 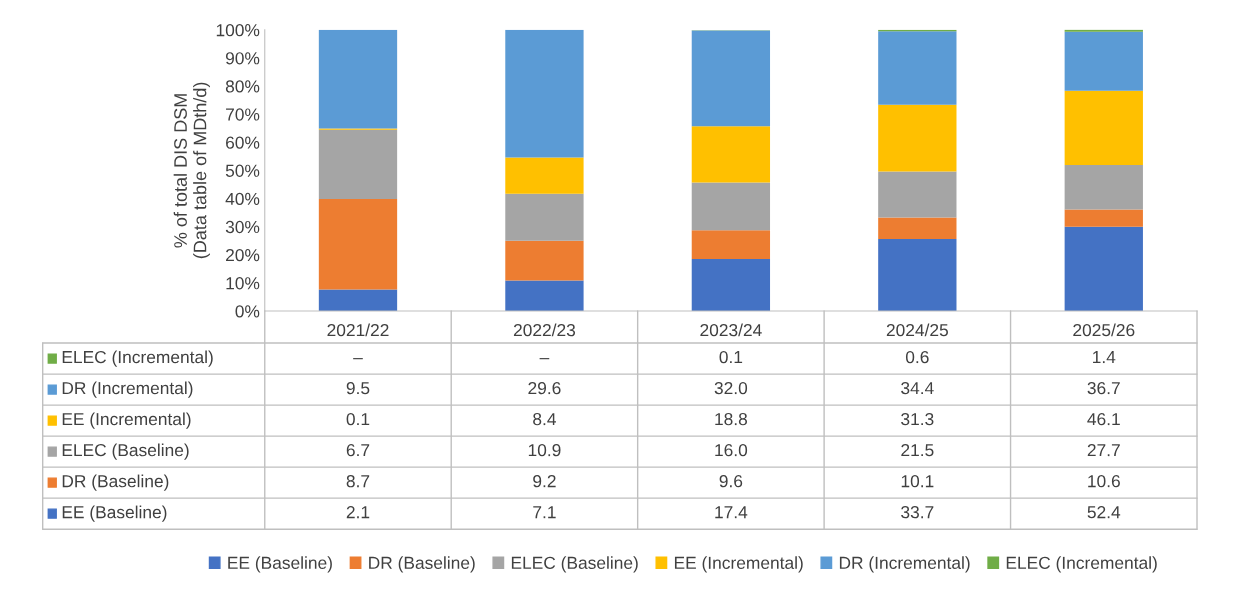 I want to click on x-tick-label: 2025/26, so click(x=1104, y=330).